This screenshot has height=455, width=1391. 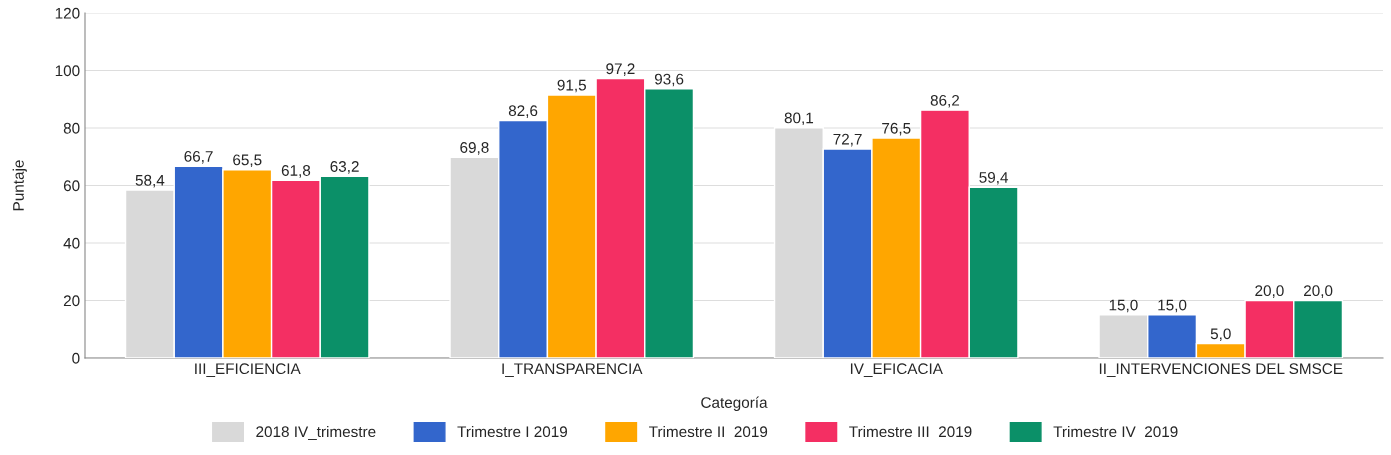 What do you see at coordinates (247, 161) in the screenshot?
I see `data-label: 65,5` at bounding box center [247, 161].